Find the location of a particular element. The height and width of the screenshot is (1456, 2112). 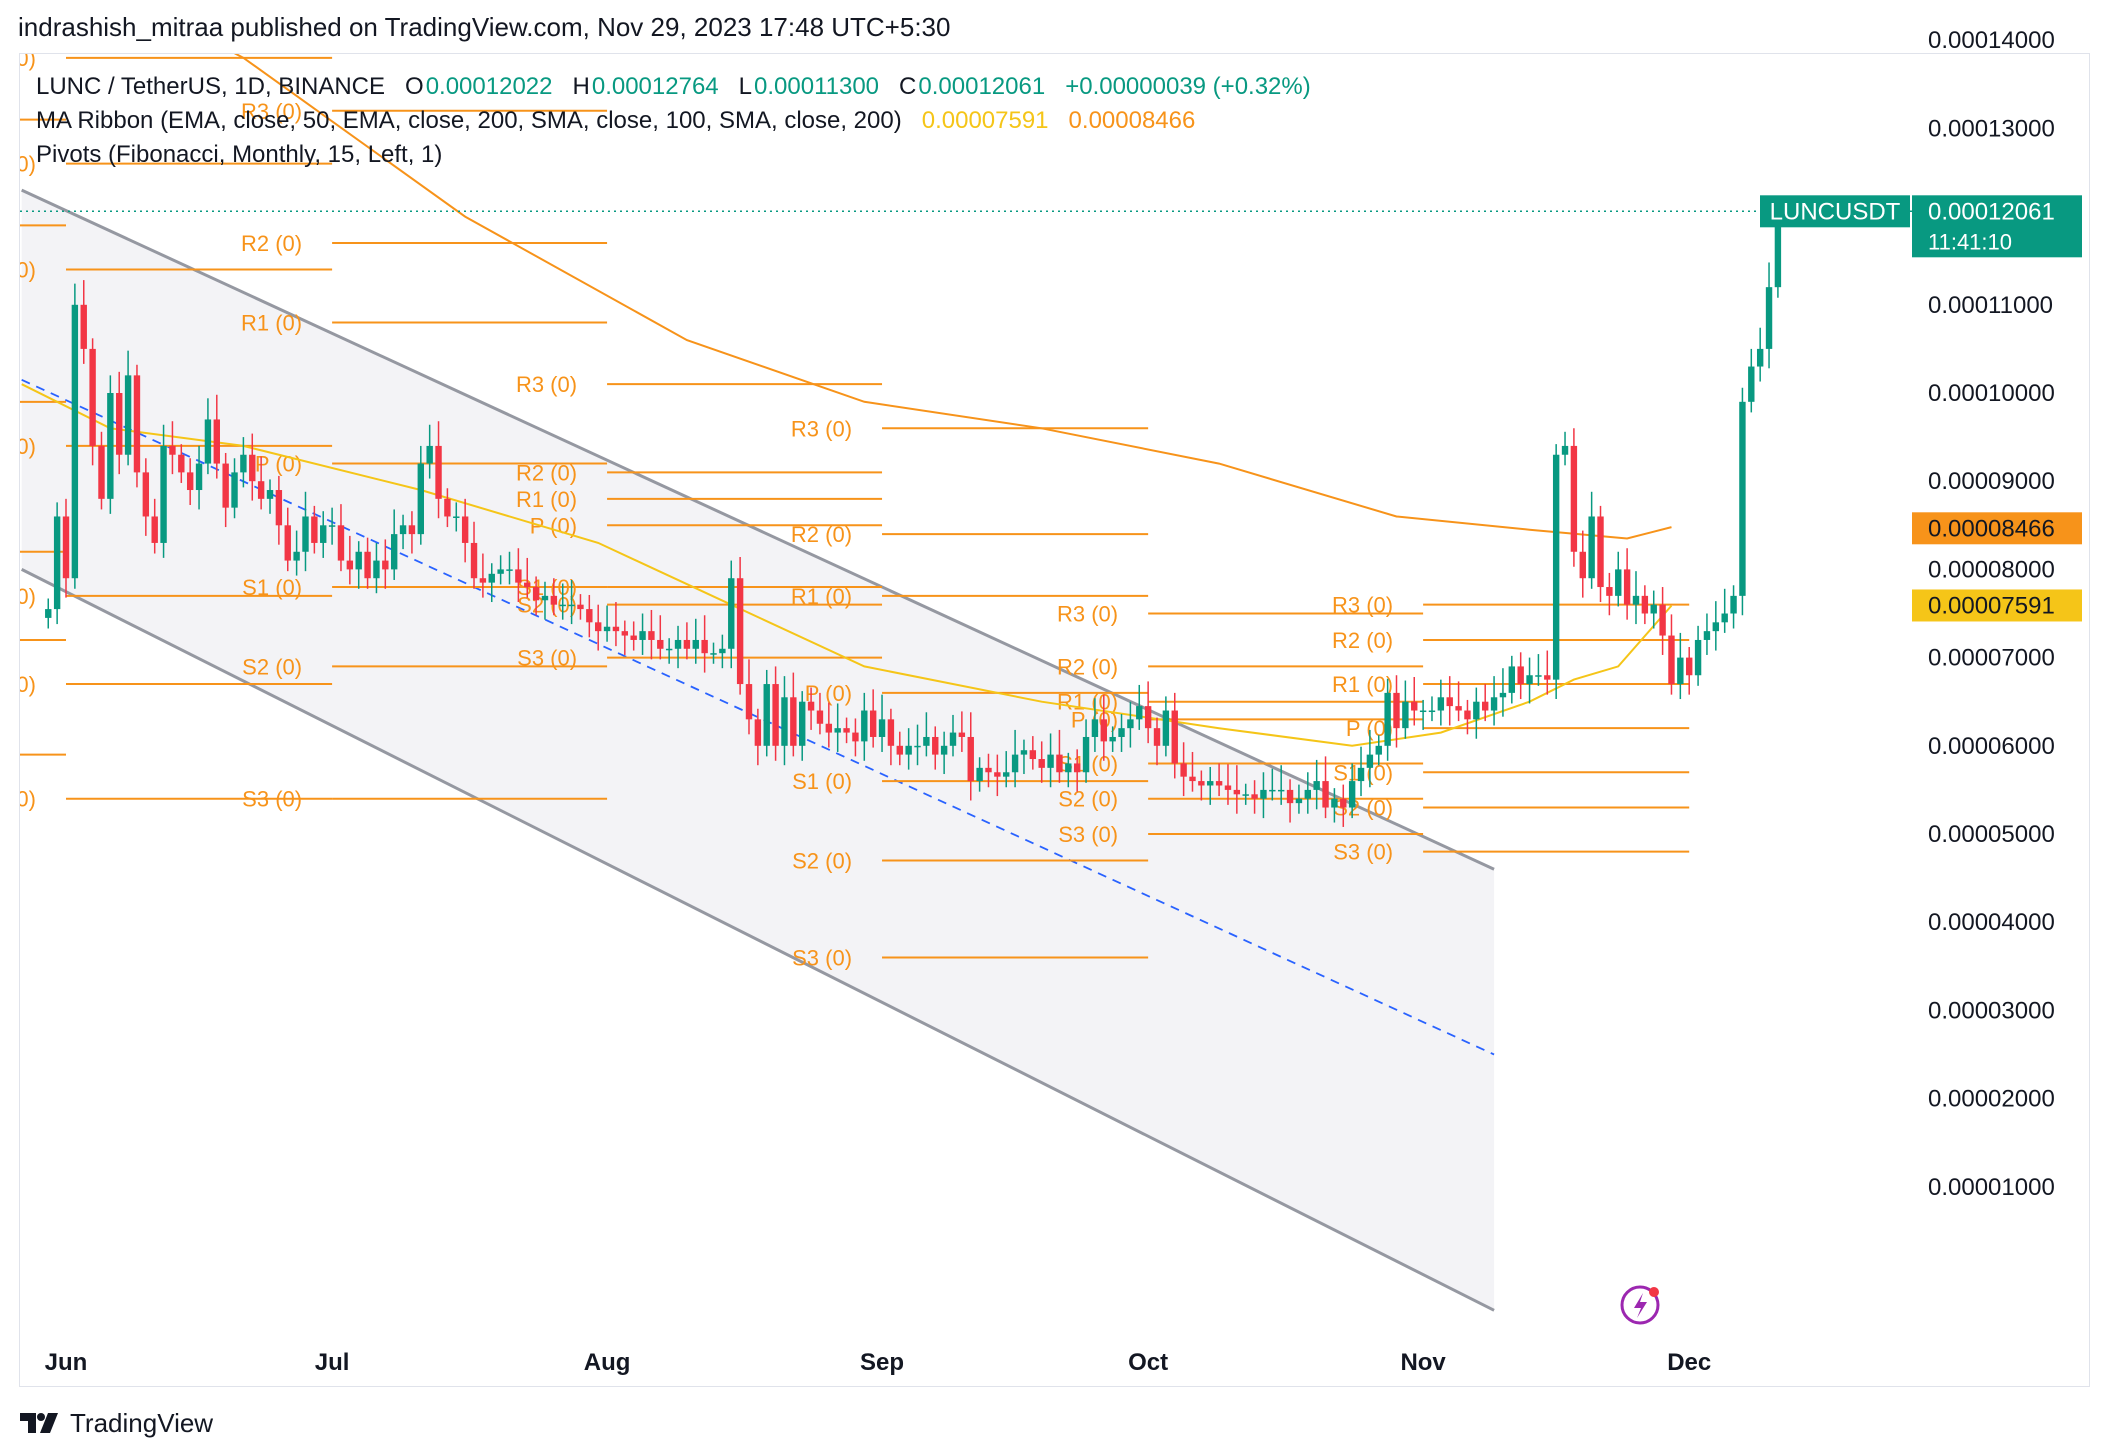

pivot-label: S1 (0) is located at coordinates (272, 587).